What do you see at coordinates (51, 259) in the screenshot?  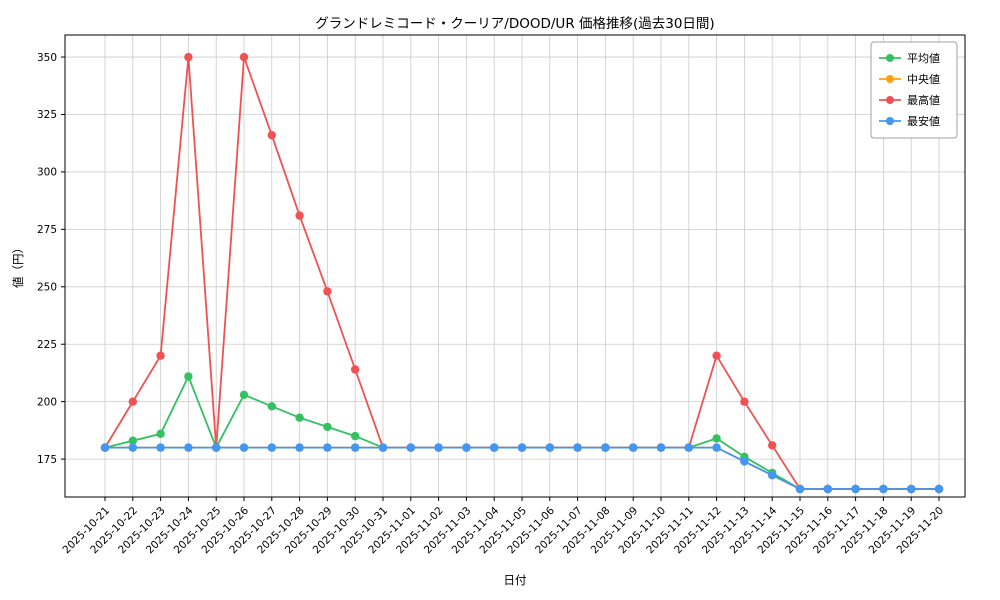 I see `y-tick-labels: 175 200 225 250 275 300 325 350` at bounding box center [51, 259].